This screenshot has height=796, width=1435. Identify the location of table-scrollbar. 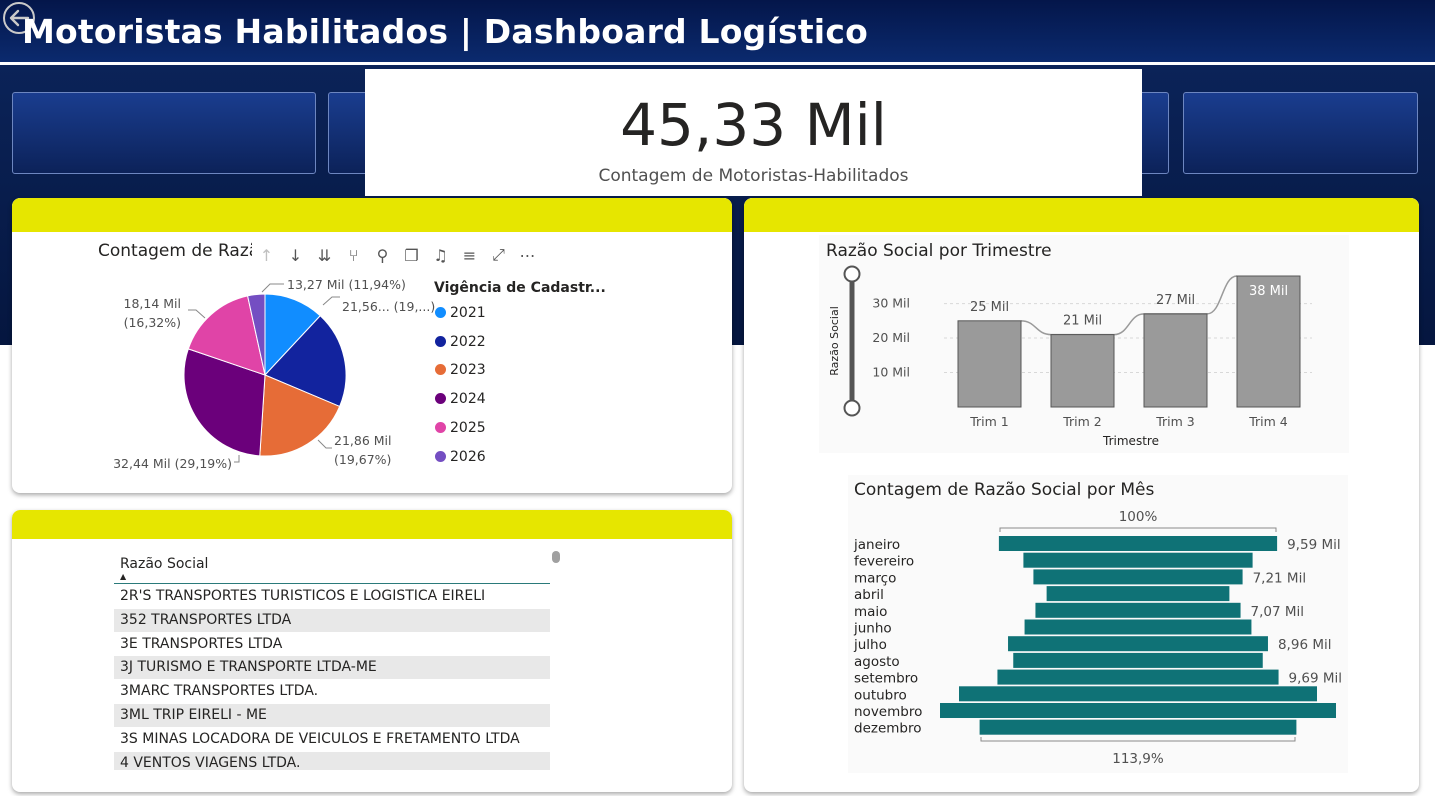
(556, 557).